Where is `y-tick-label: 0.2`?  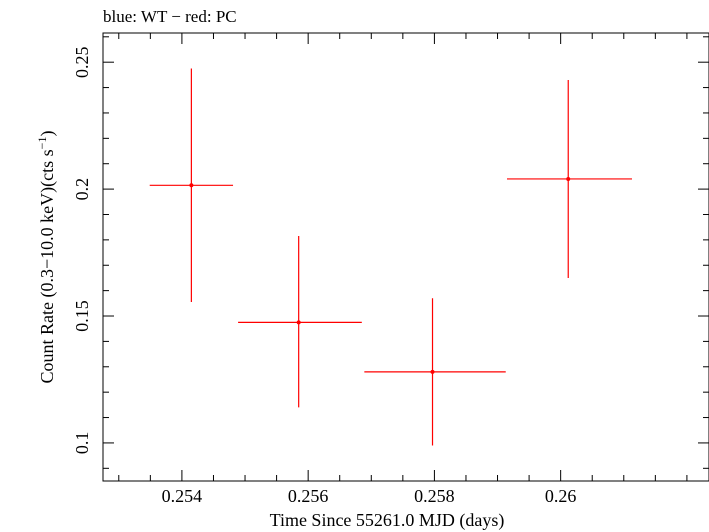 y-tick-label: 0.2 is located at coordinates (82, 189).